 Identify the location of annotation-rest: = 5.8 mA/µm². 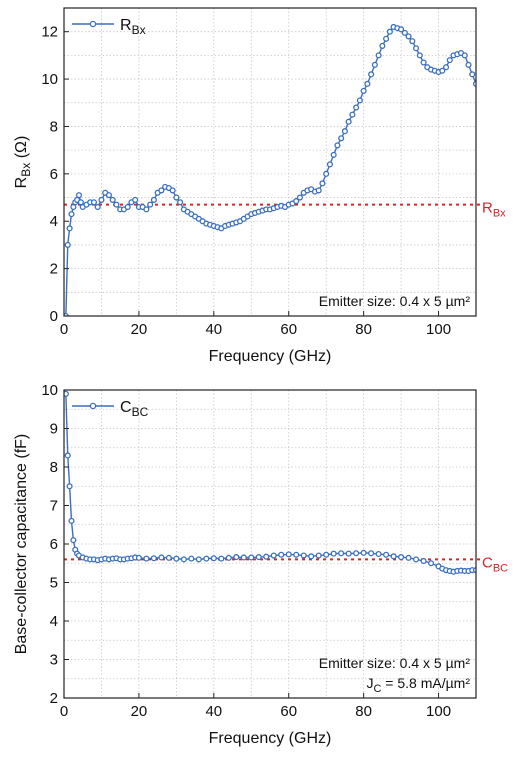
(425, 683).